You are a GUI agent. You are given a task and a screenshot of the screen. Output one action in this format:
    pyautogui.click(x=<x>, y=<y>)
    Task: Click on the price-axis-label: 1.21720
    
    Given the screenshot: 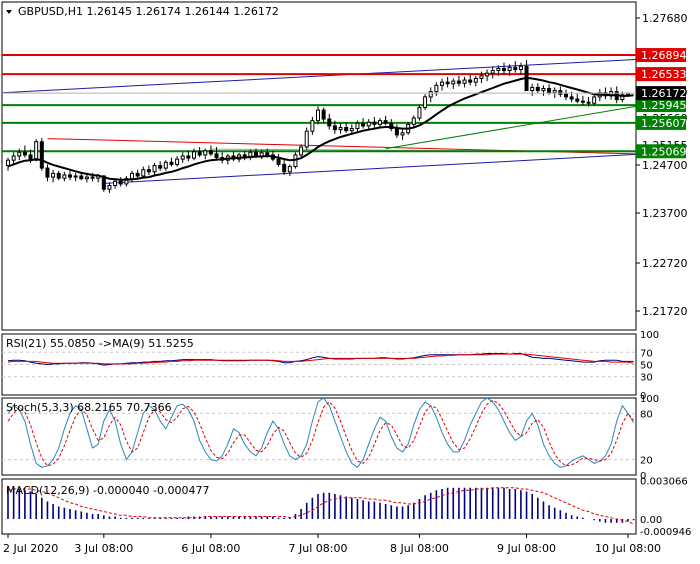 What is the action you would take?
    pyautogui.click(x=665, y=311)
    